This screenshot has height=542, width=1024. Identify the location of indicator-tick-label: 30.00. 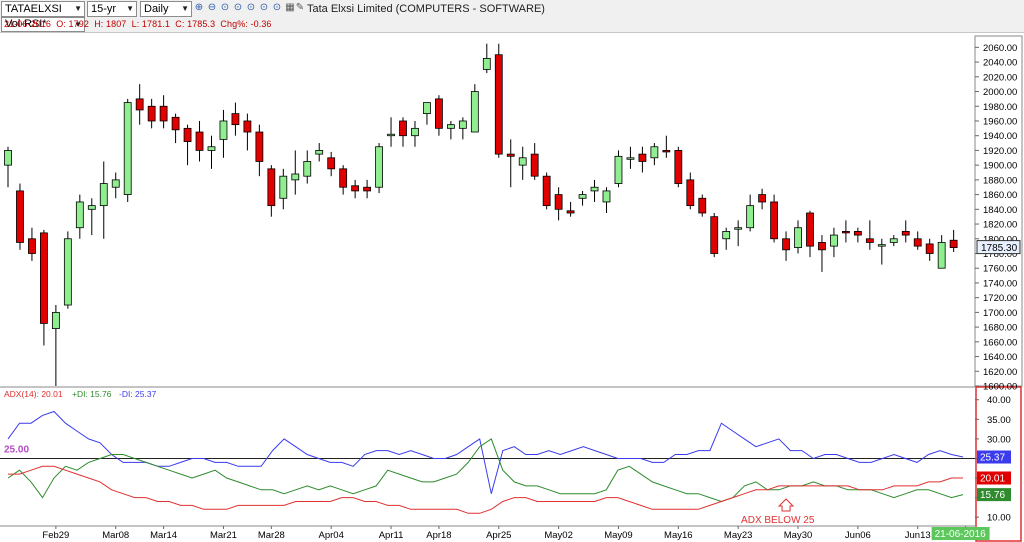
(999, 439).